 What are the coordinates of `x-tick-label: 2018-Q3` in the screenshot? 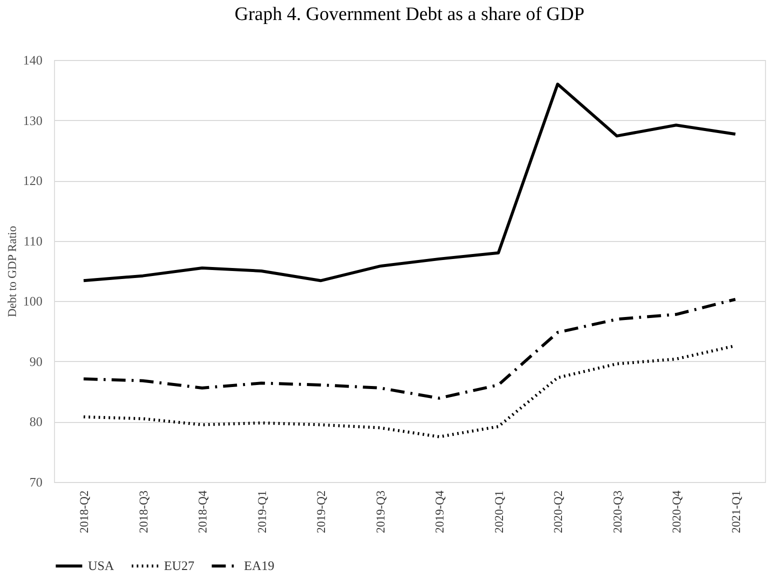 It's located at (143, 512).